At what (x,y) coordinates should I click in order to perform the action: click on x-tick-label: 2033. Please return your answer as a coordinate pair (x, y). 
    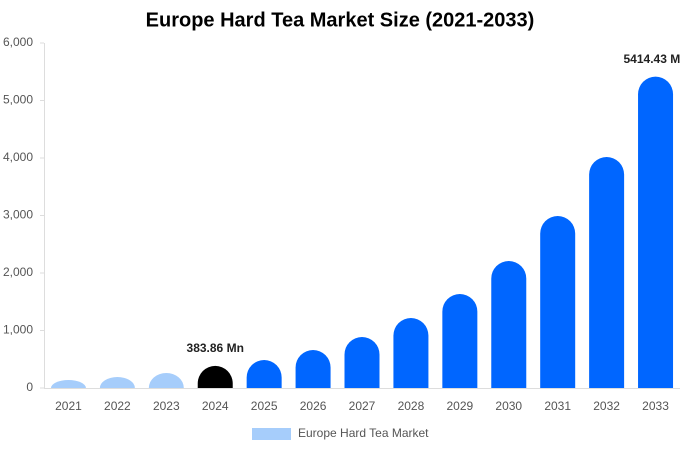
    Looking at the image, I should click on (655, 406).